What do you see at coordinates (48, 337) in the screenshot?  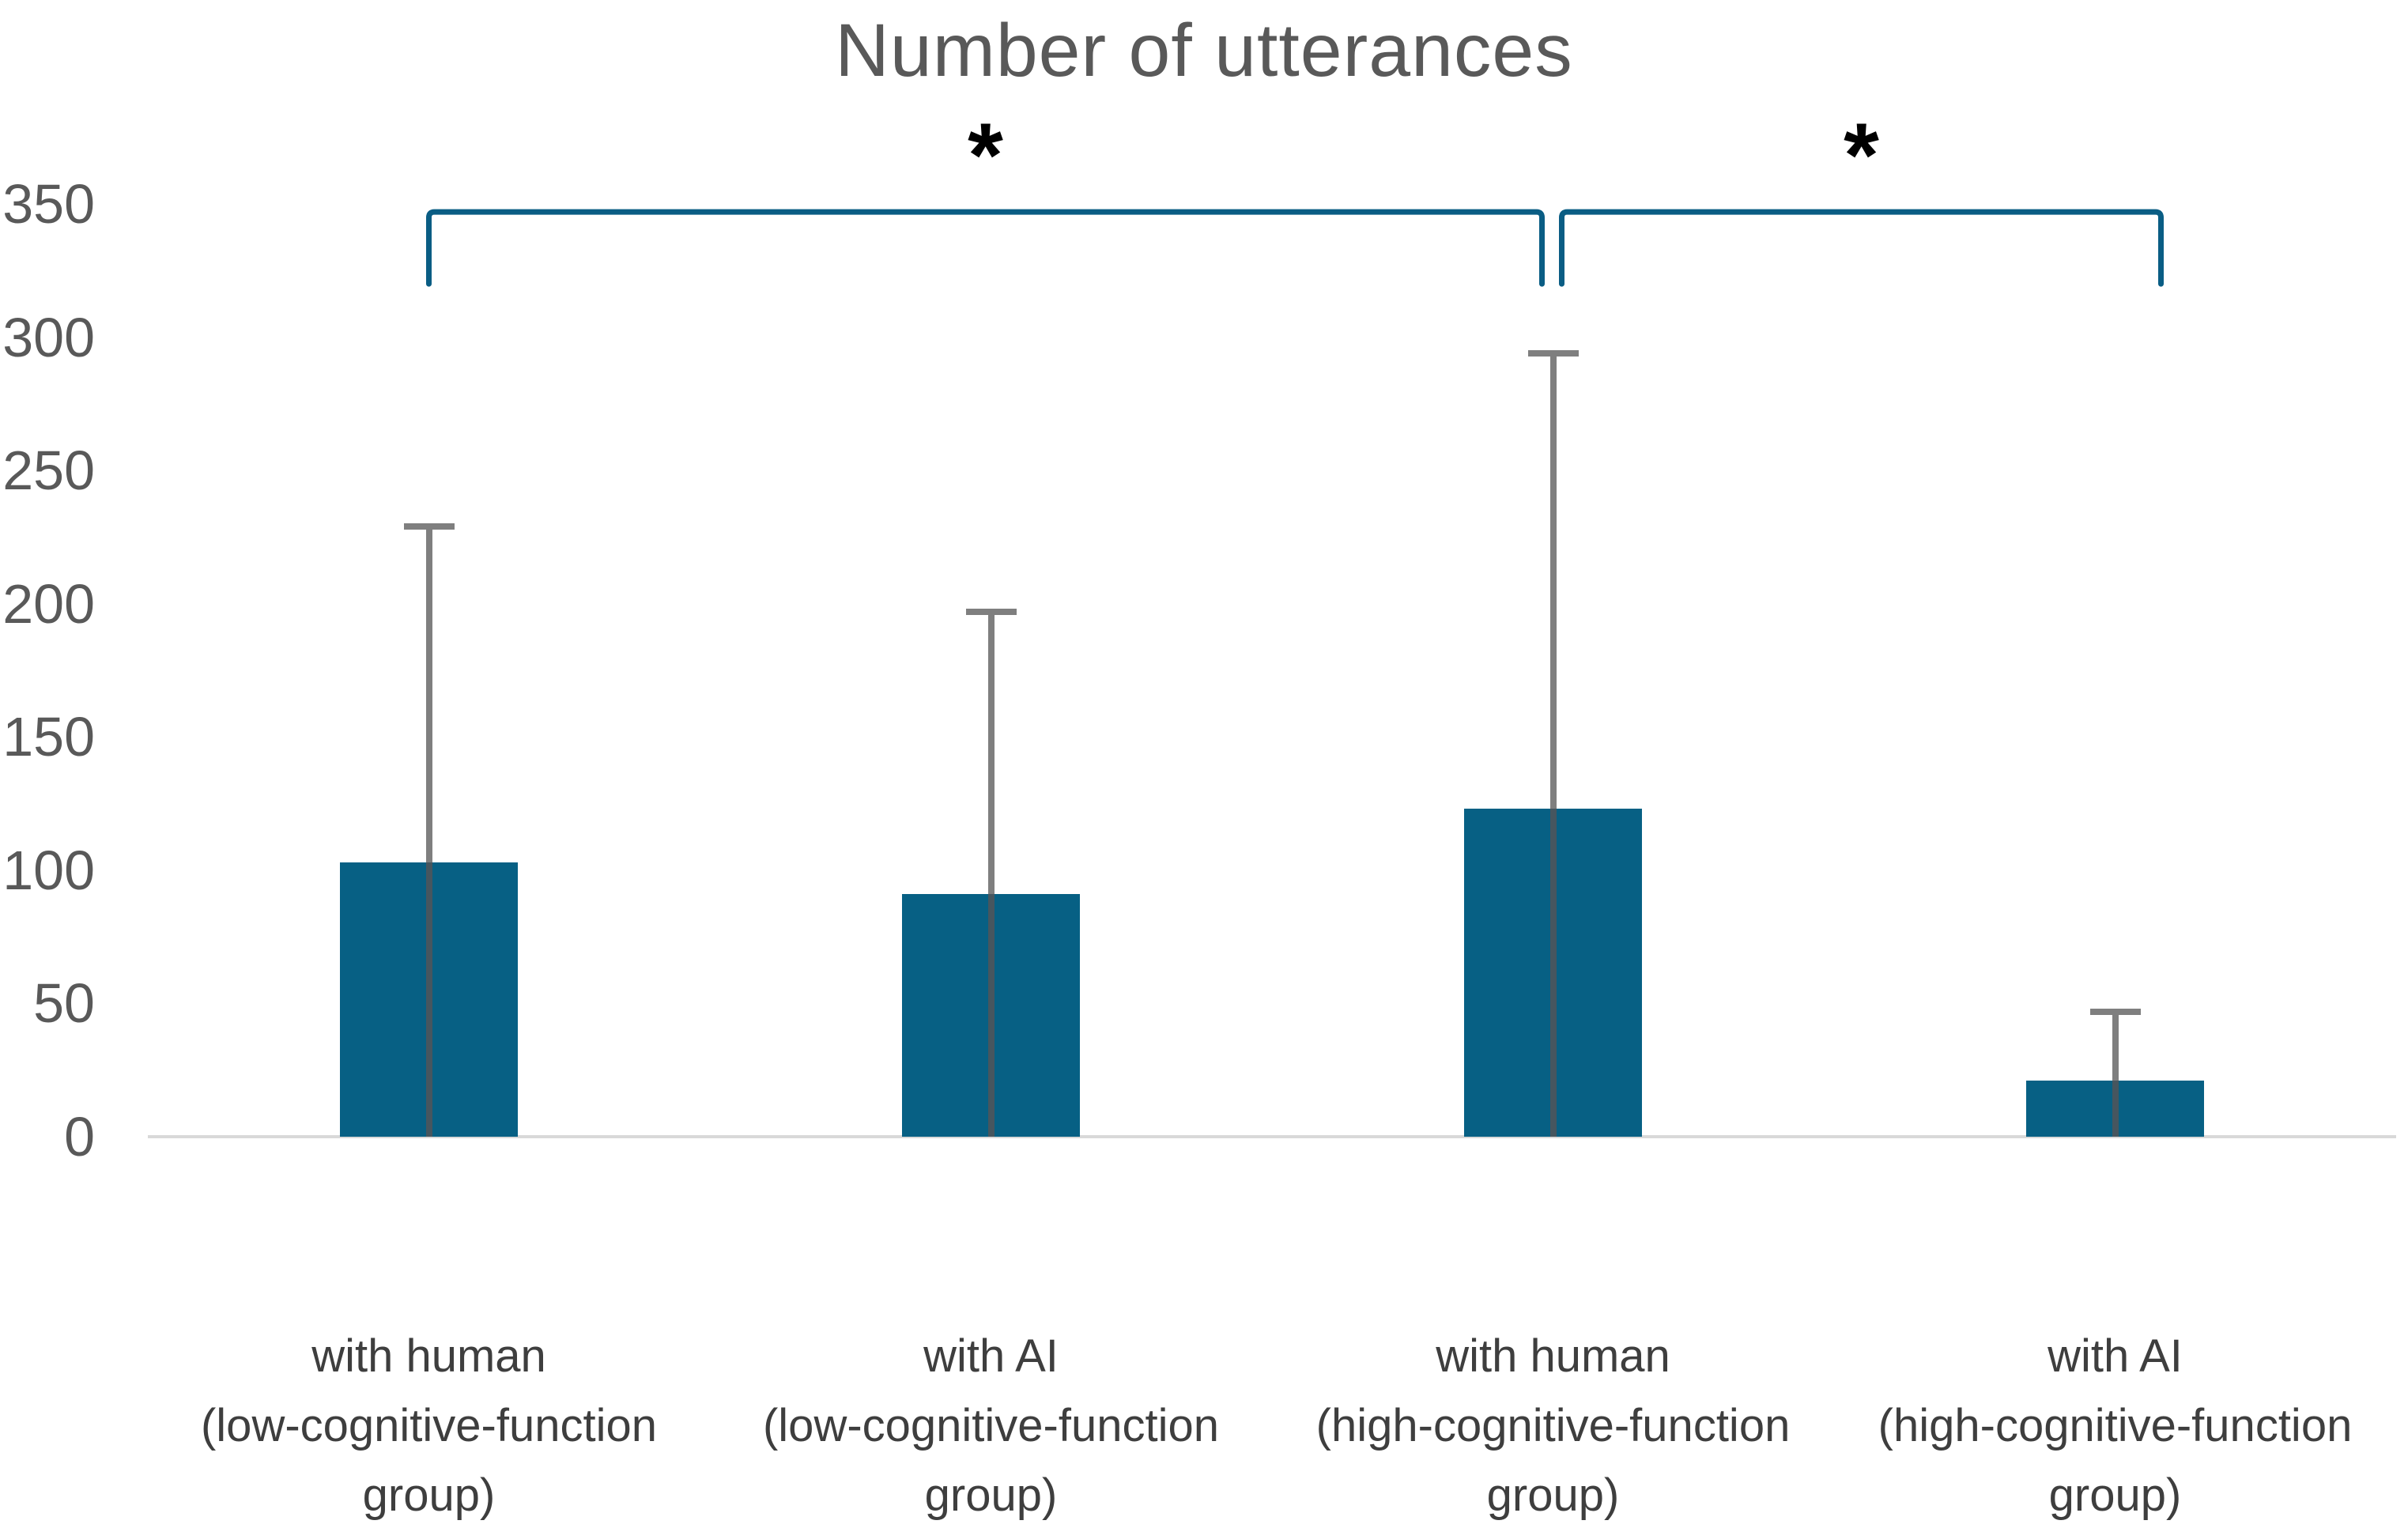 I see `y-axis-tick-label: 300` at bounding box center [48, 337].